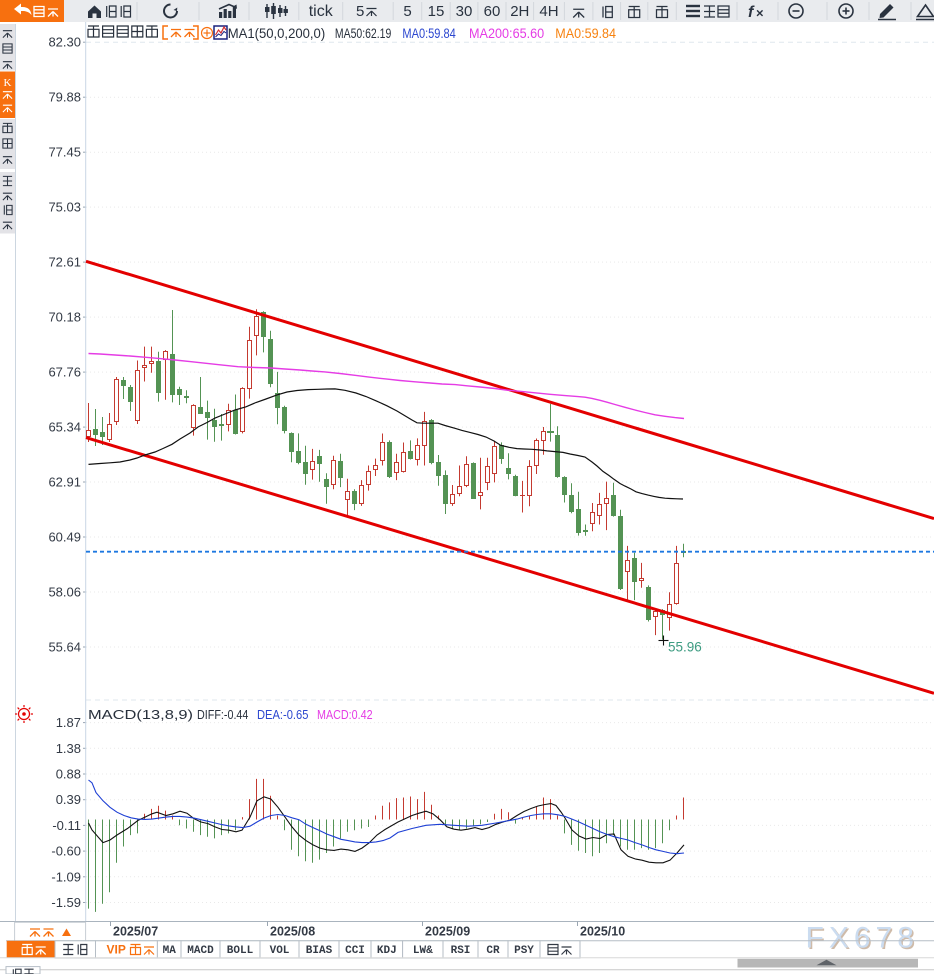 The image size is (934, 974). What do you see at coordinates (64, 262) in the screenshot?
I see `svg-text: 72.61` at bounding box center [64, 262].